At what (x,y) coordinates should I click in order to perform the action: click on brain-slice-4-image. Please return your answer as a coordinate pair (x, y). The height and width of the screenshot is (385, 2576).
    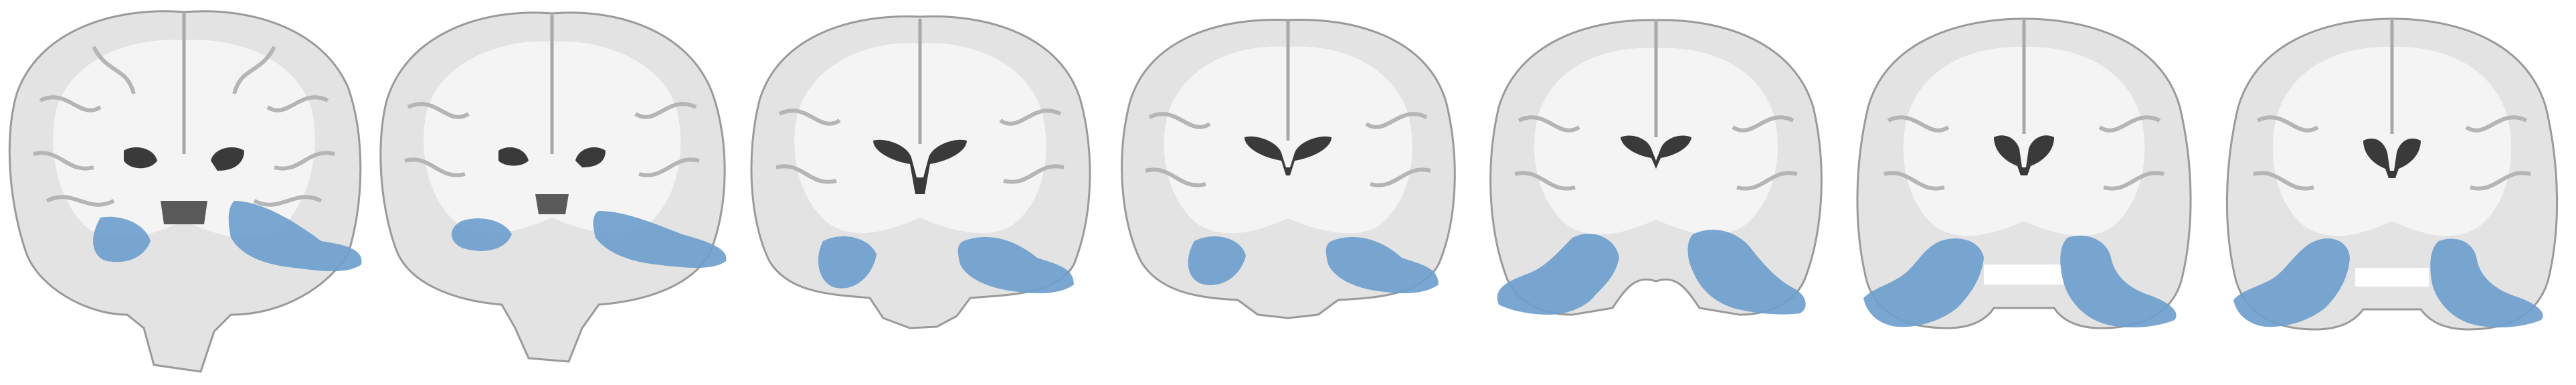
    Looking at the image, I should click on (1288, 168).